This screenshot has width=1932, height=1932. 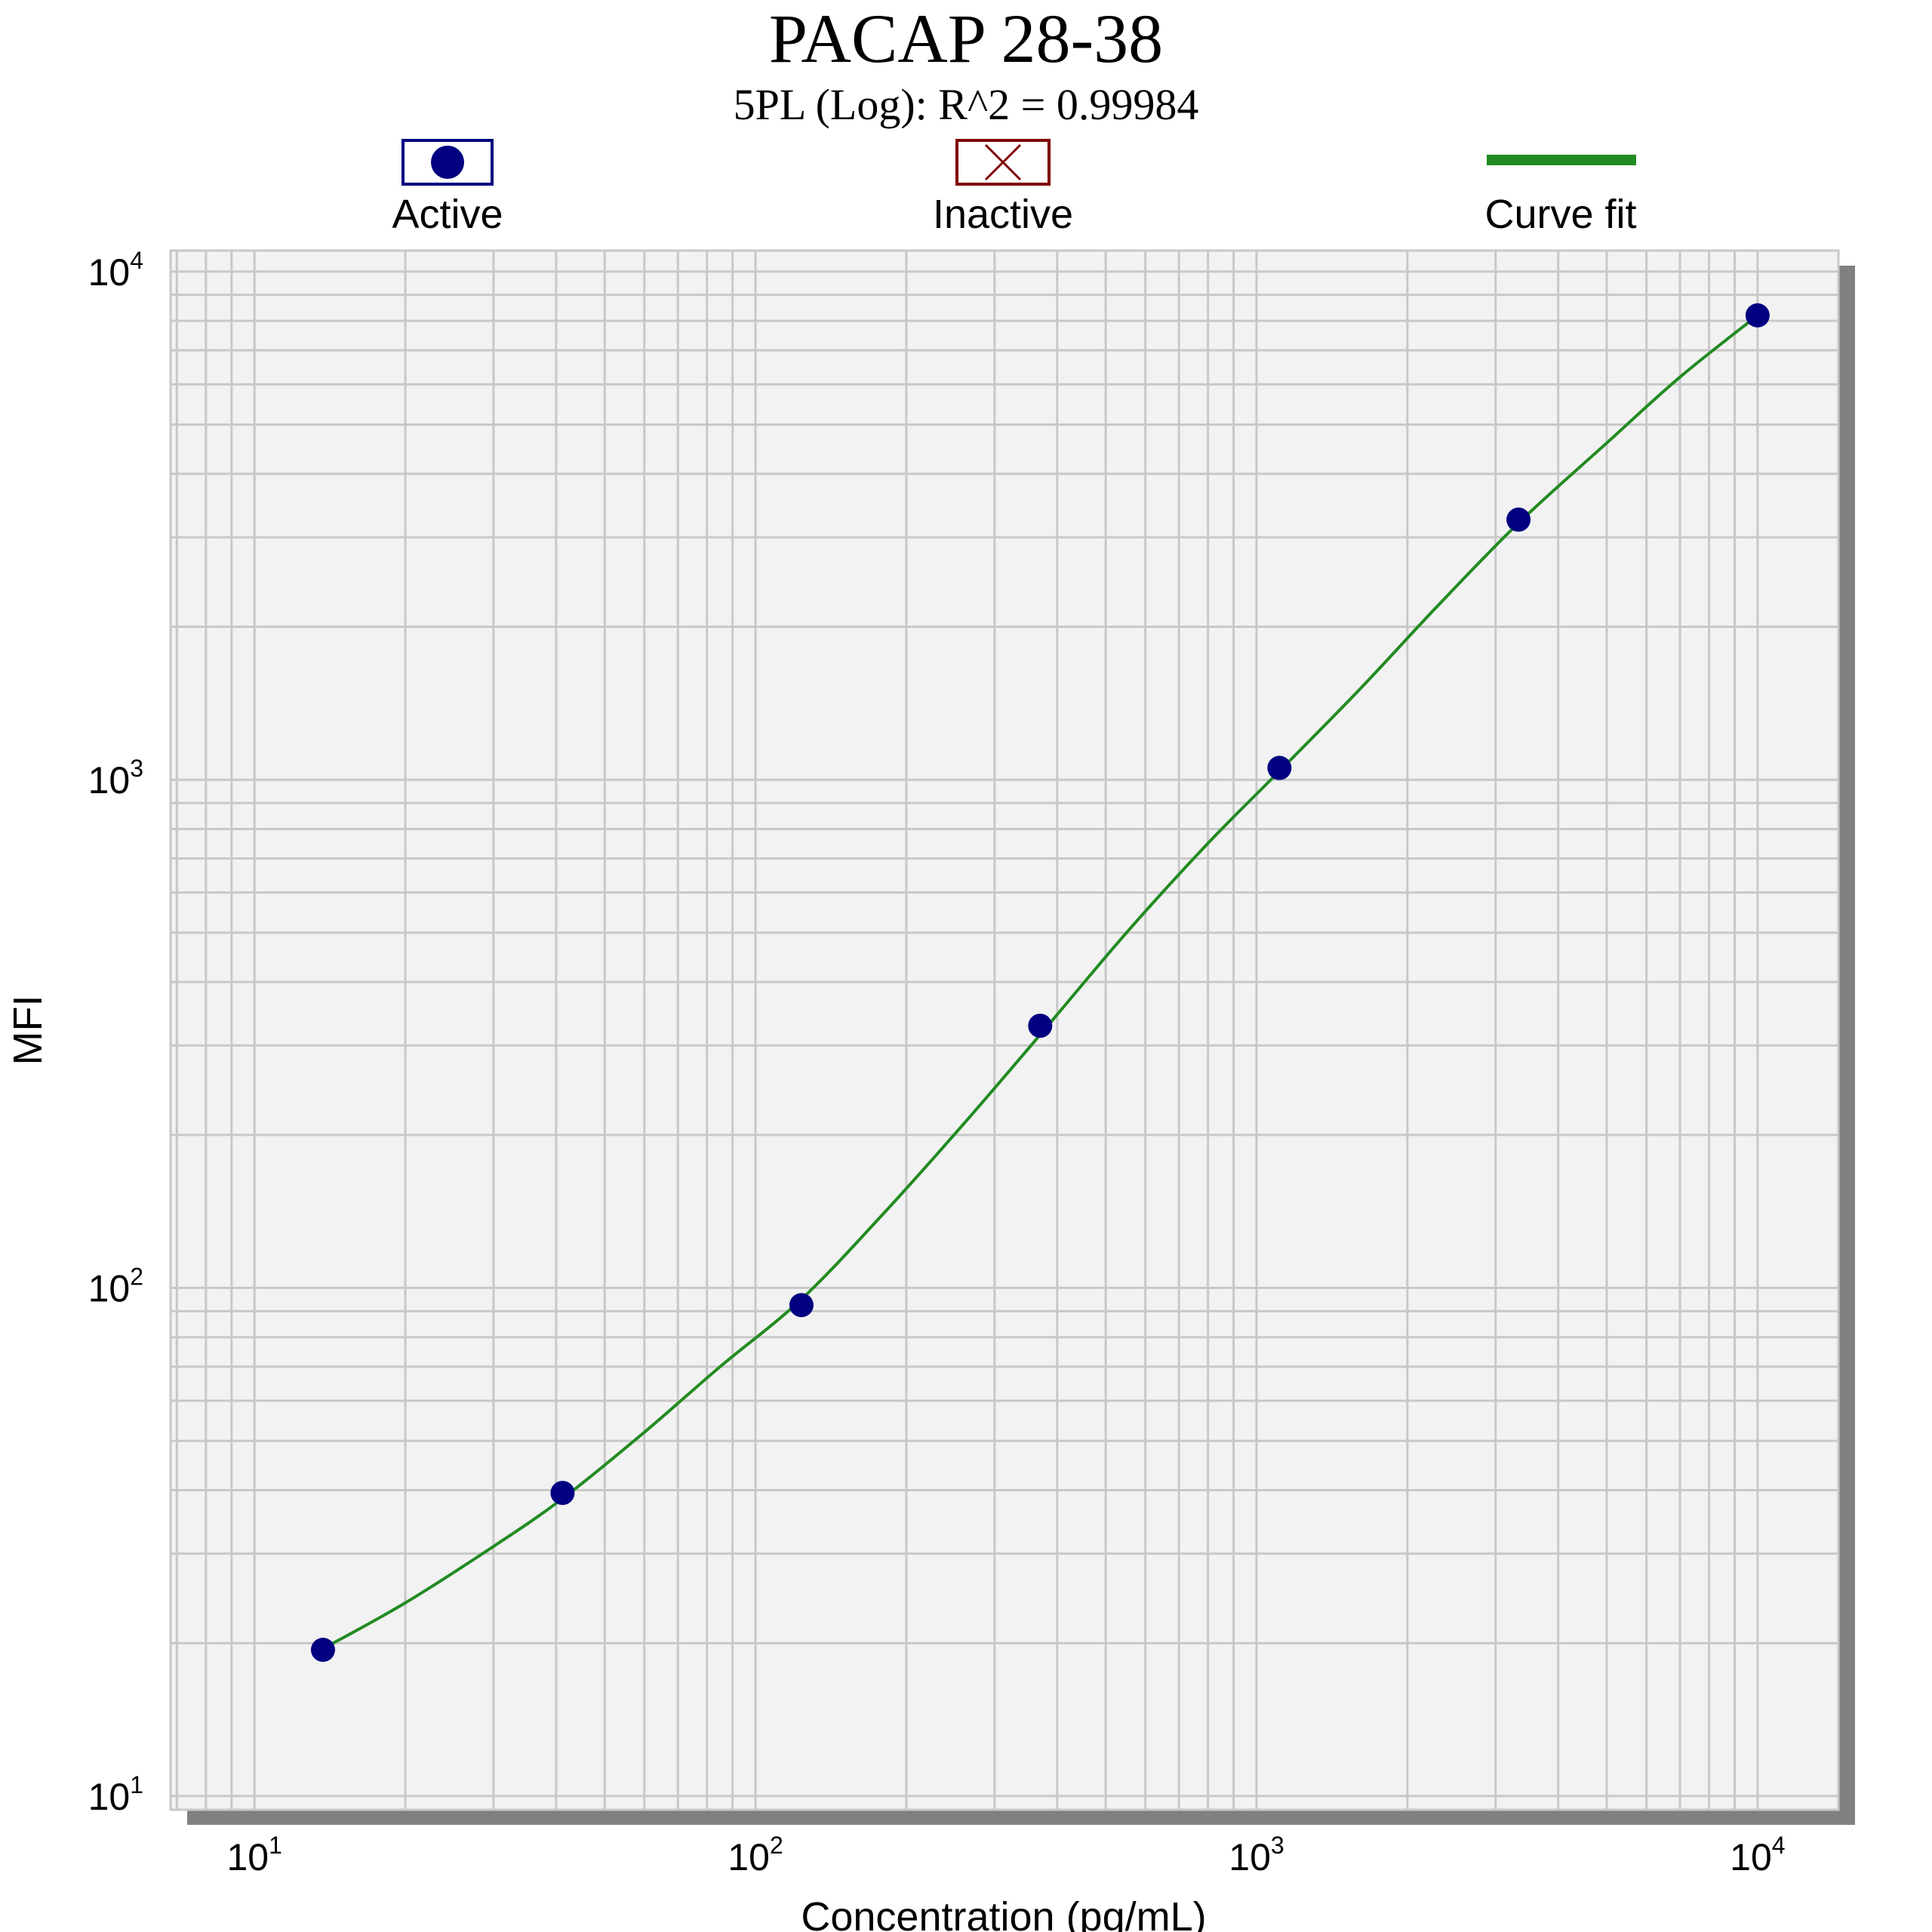 What do you see at coordinates (1005, 1855) in the screenshot?
I see `x-tick-labels: 10¹ 10² 10³ 10⁴` at bounding box center [1005, 1855].